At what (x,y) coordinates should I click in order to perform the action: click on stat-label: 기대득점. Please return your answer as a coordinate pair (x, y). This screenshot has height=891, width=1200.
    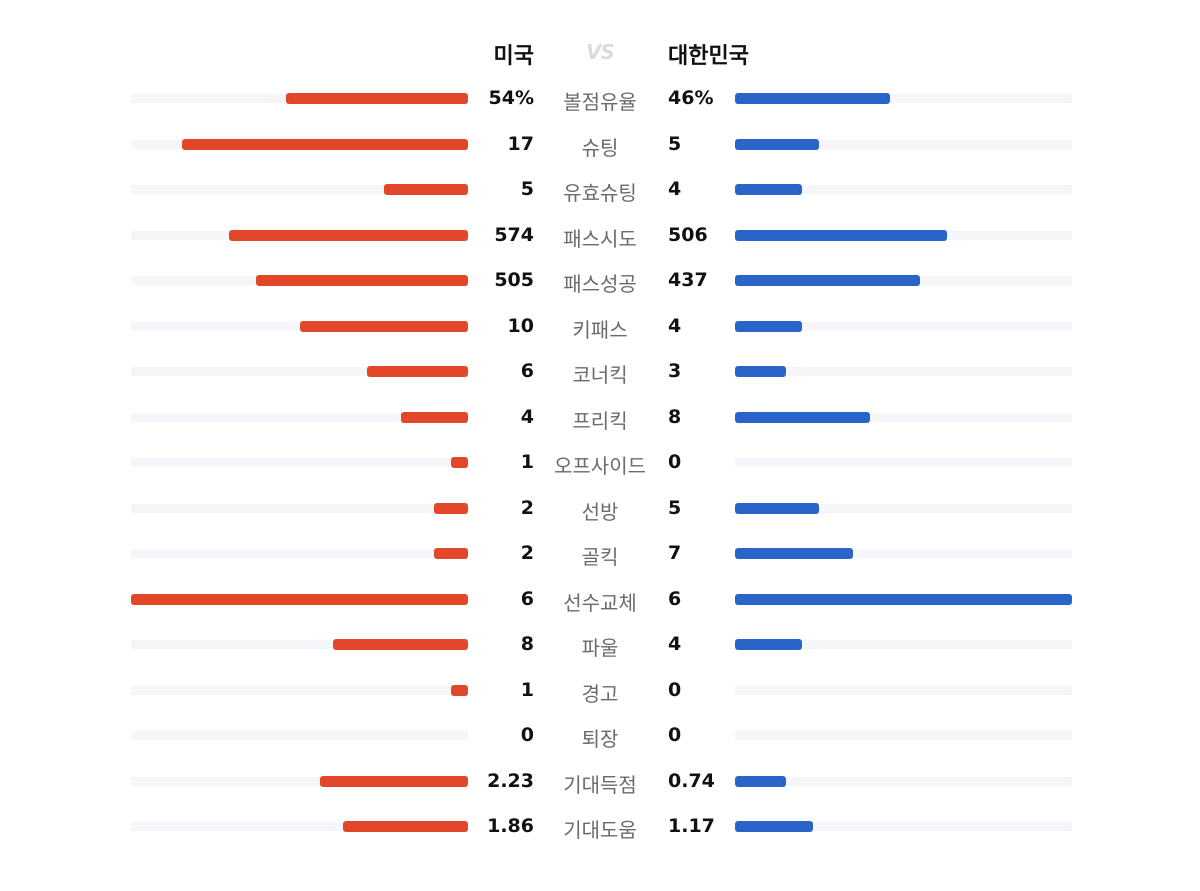
    Looking at the image, I should click on (600, 784).